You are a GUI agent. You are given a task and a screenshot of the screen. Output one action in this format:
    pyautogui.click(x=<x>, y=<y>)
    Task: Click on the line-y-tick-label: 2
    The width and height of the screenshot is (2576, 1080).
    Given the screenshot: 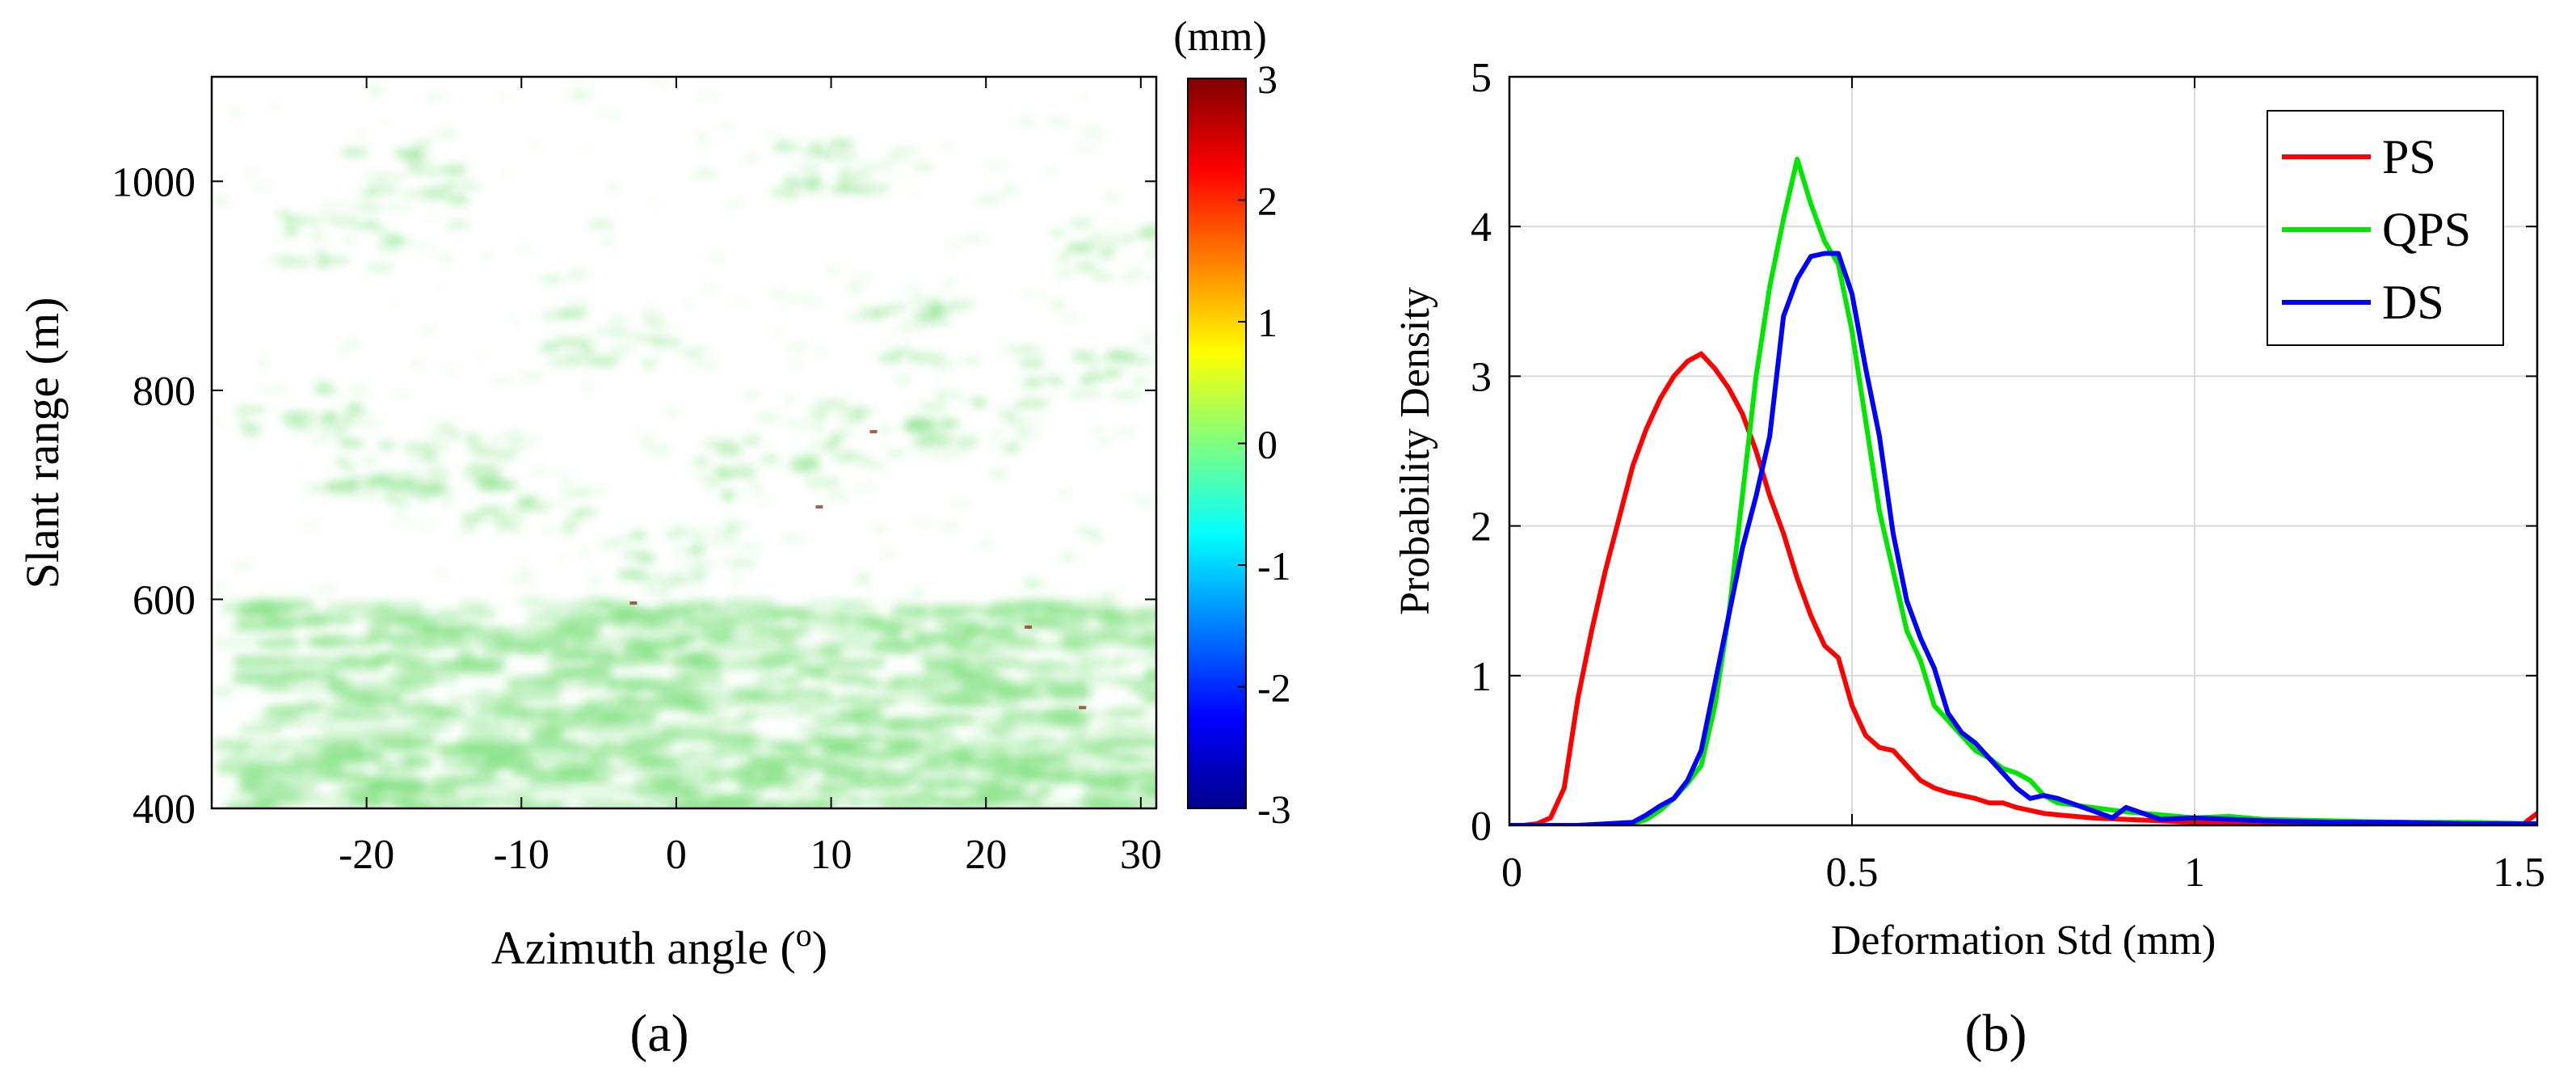 What is the action you would take?
    pyautogui.click(x=1481, y=527)
    